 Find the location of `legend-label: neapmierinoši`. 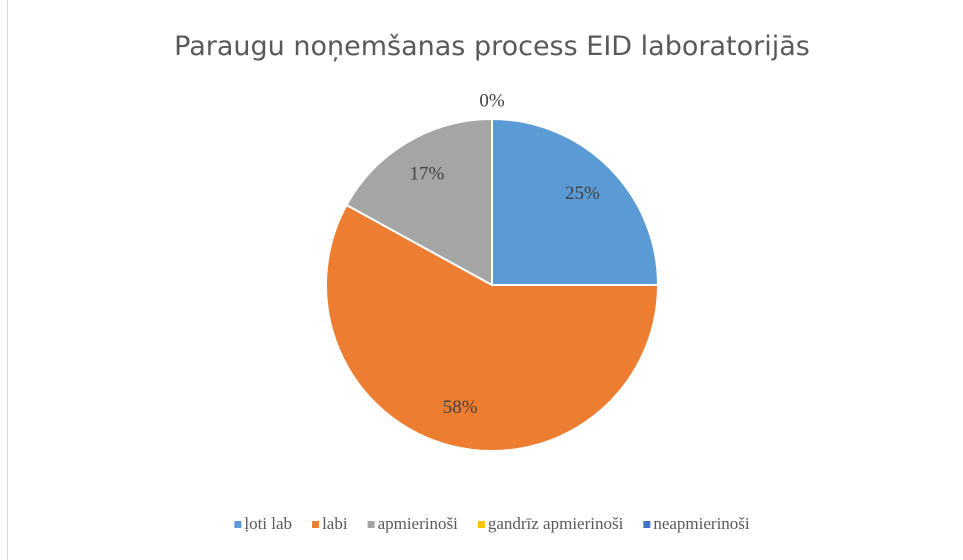

legend-label: neapmierinoši is located at coordinates (701, 523).